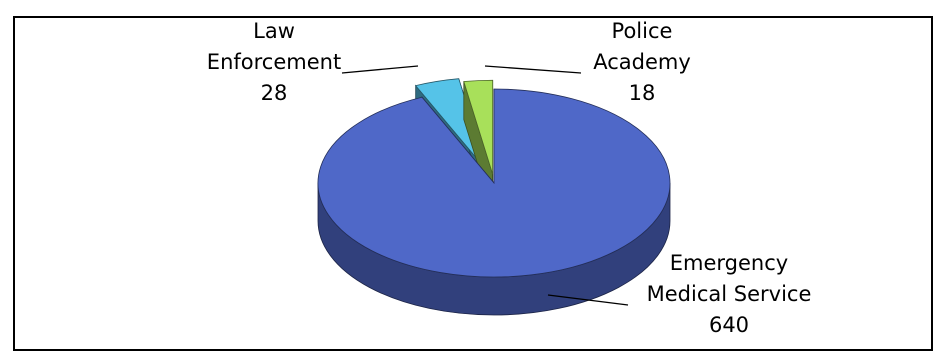 This screenshot has width=946, height=351. I want to click on data-label-text: Emergency, so click(729, 263).